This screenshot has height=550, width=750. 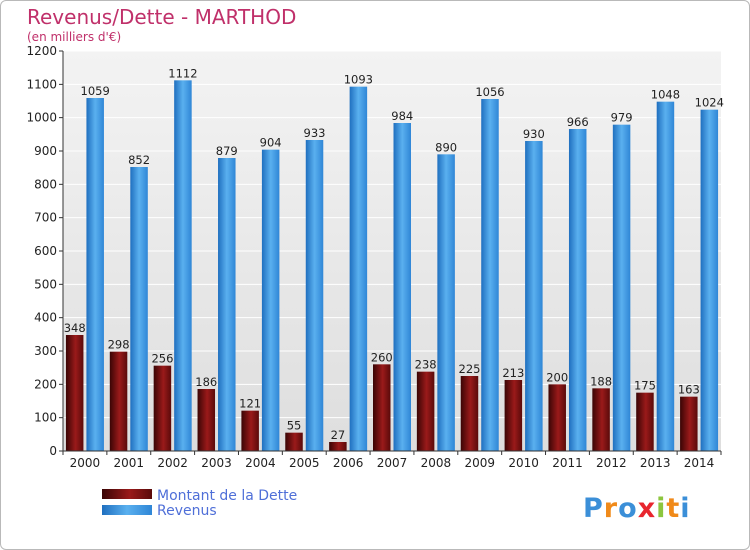 What do you see at coordinates (127, 494) in the screenshot?
I see `legend-swatch-debt` at bounding box center [127, 494].